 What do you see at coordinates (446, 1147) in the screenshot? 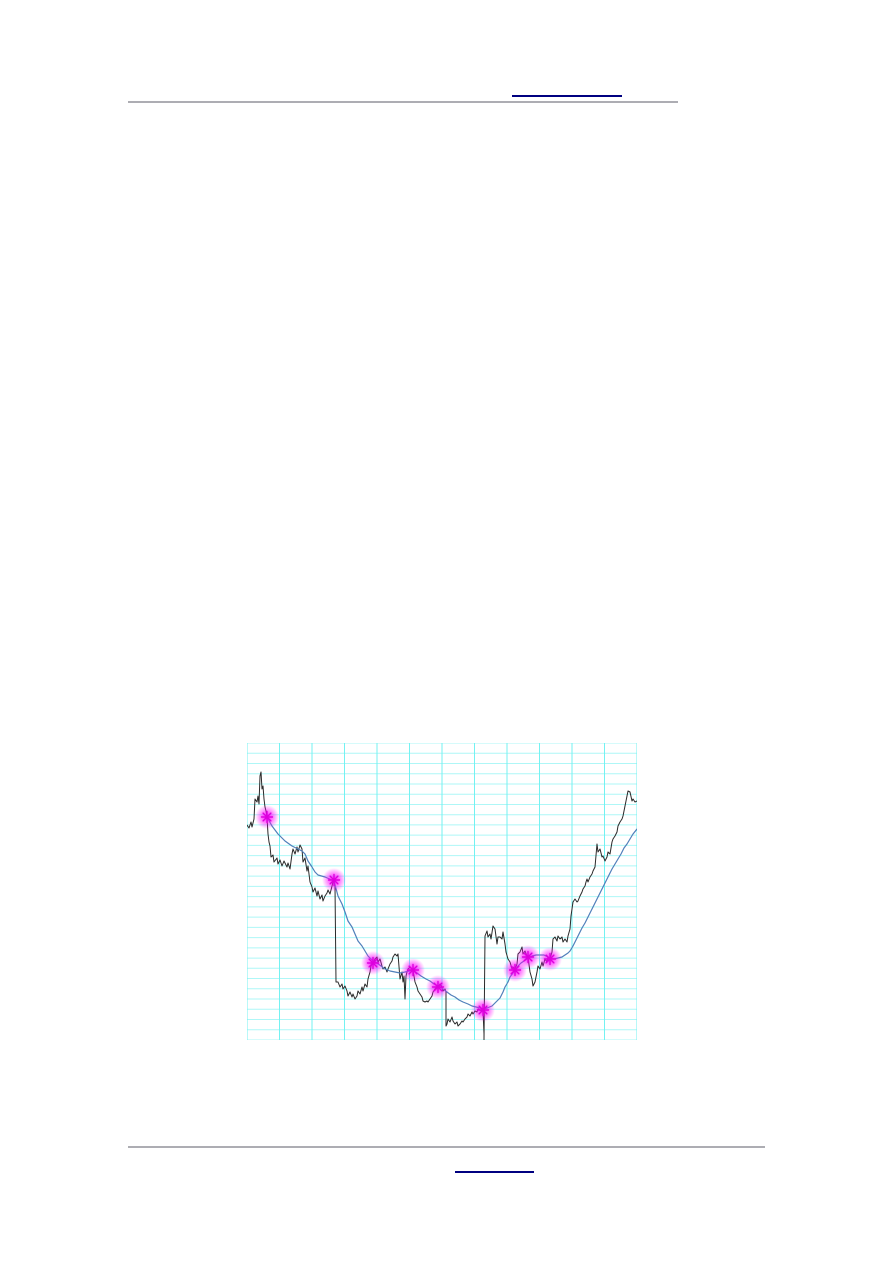
I see `footer-divider` at bounding box center [446, 1147].